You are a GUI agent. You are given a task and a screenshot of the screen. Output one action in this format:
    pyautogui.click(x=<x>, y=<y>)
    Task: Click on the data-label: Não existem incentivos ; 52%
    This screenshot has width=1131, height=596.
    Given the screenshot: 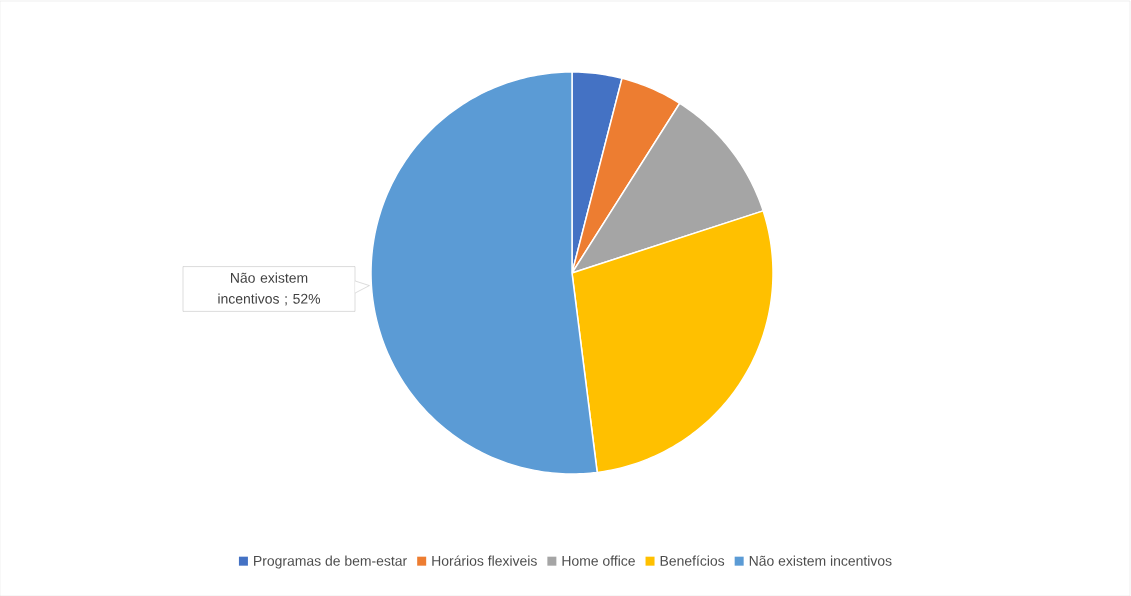 What is the action you would take?
    pyautogui.click(x=269, y=289)
    